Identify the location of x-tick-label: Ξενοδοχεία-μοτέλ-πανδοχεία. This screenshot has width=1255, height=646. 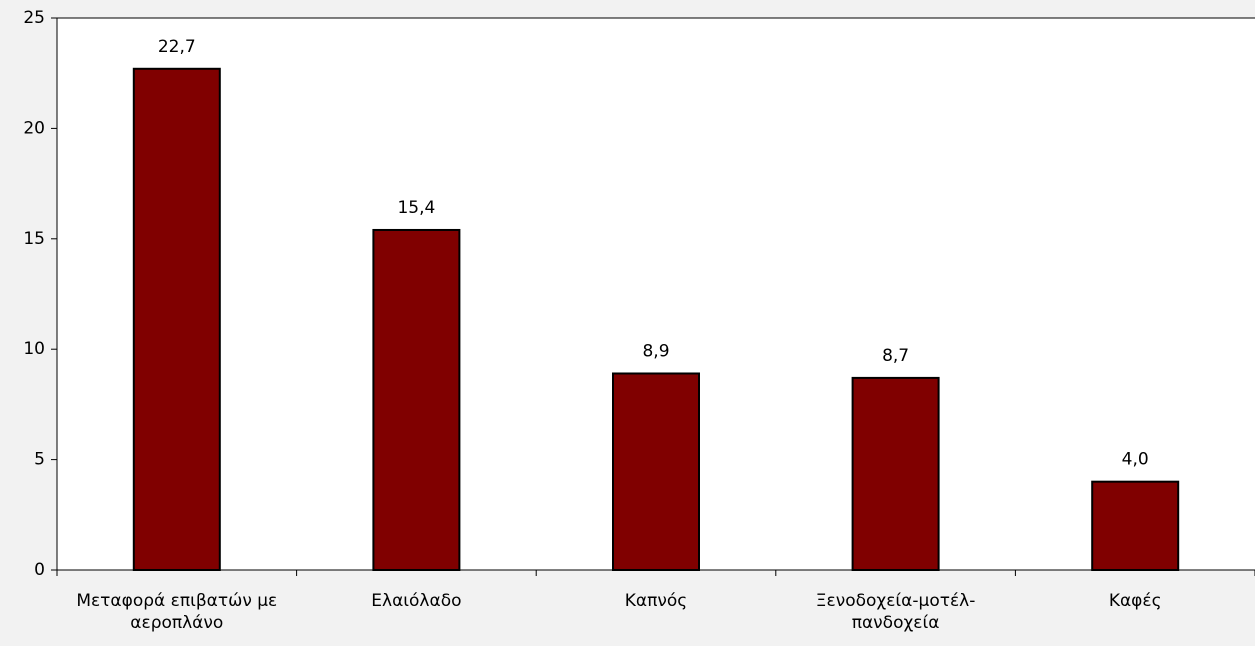
(895, 612).